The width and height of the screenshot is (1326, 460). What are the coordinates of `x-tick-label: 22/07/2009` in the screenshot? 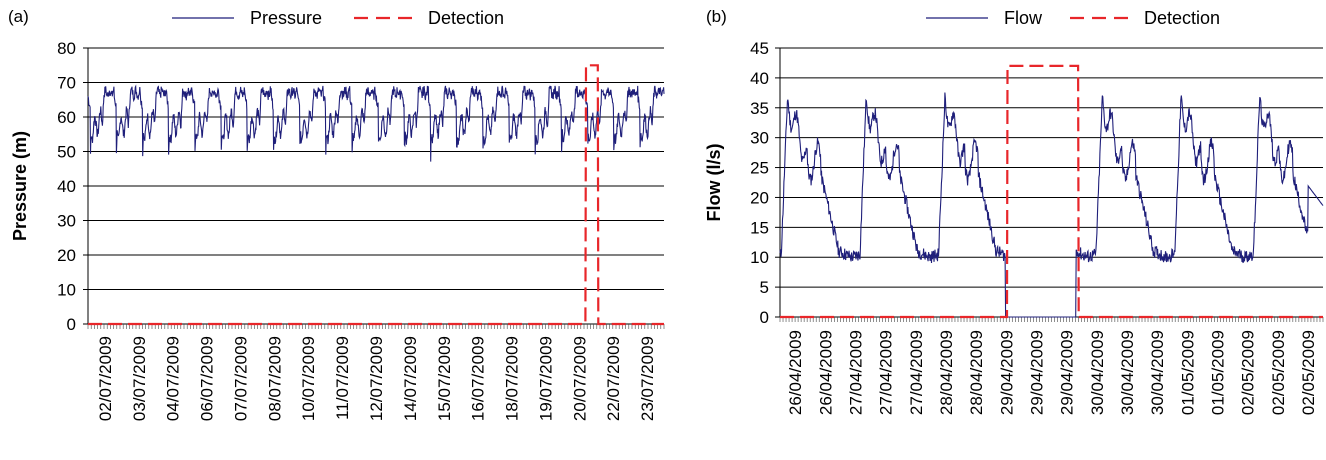 It's located at (613, 378).